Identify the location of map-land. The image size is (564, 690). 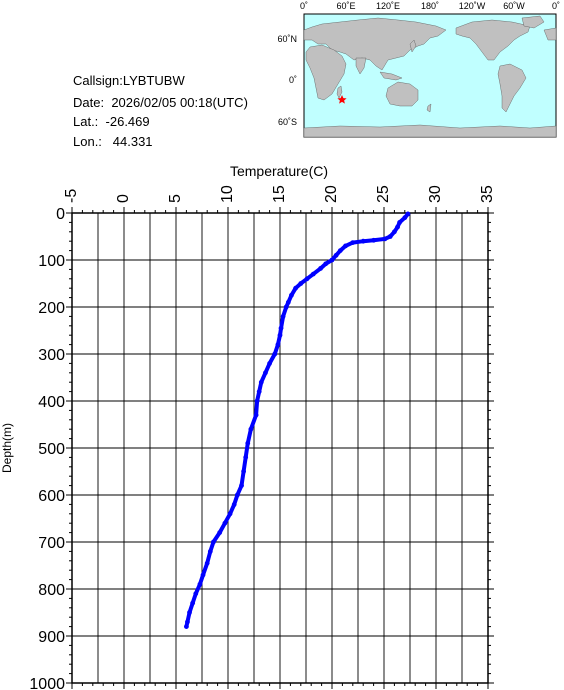
(430, 76).